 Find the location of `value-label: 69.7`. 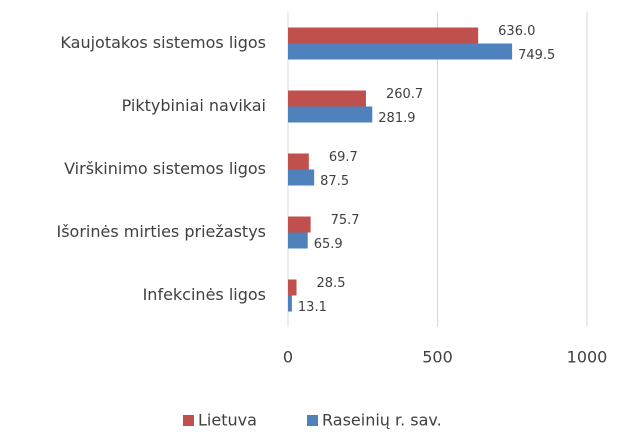

value-label: 69.7 is located at coordinates (343, 157).